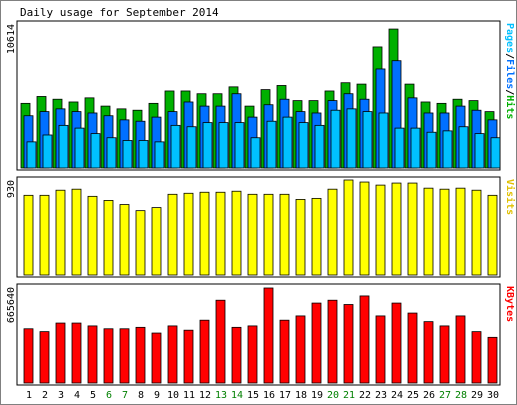  Describe the element at coordinates (11, 305) in the screenshot. I see `kbytes-max-label: 665640` at that location.